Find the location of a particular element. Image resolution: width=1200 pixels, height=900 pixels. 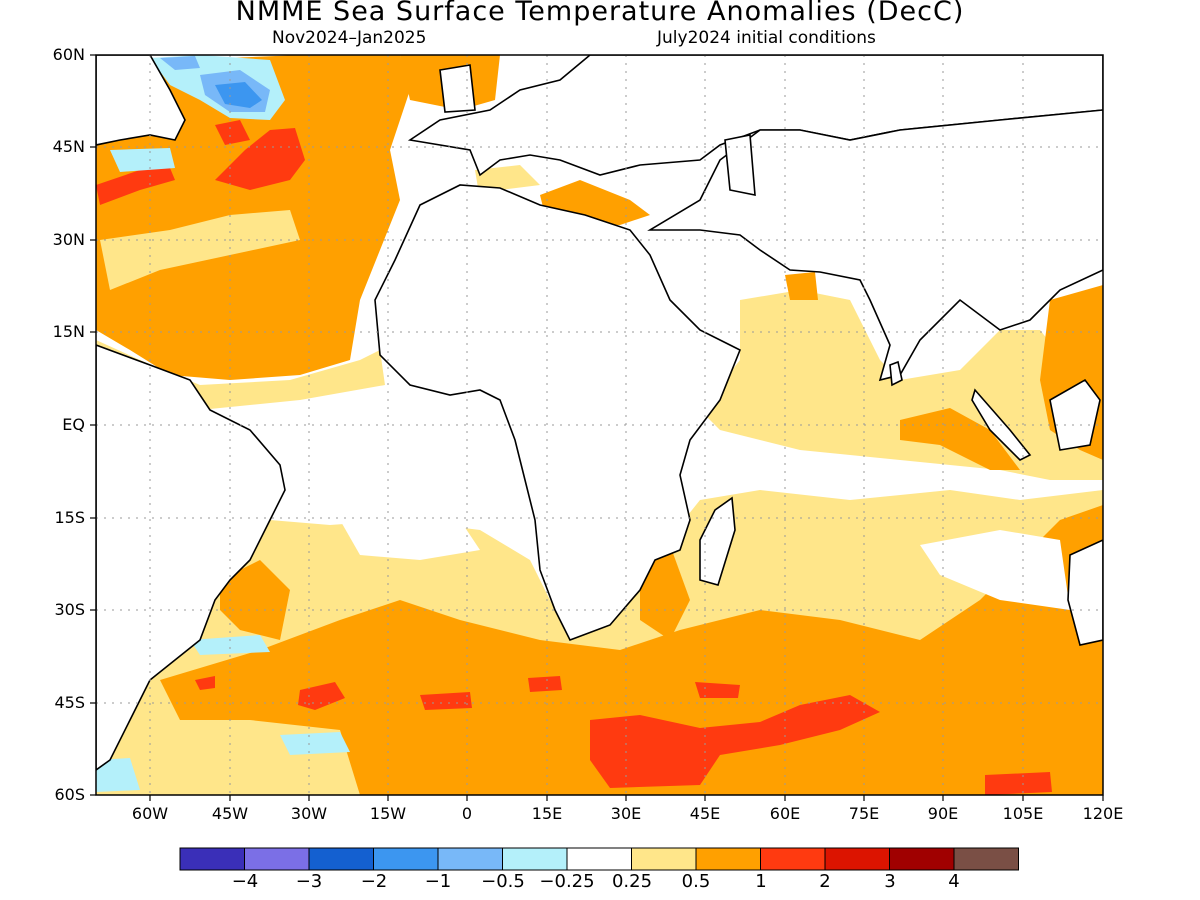

lon-label: 60E is located at coordinates (785, 813).